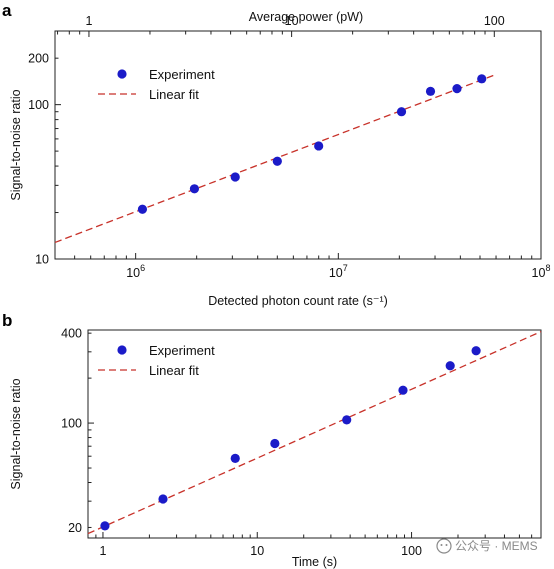 Image resolution: width=554 pixels, height=569 pixels. What do you see at coordinates (135, 271) in the screenshot?
I see `x-tick-label: 10⁶` at bounding box center [135, 271].